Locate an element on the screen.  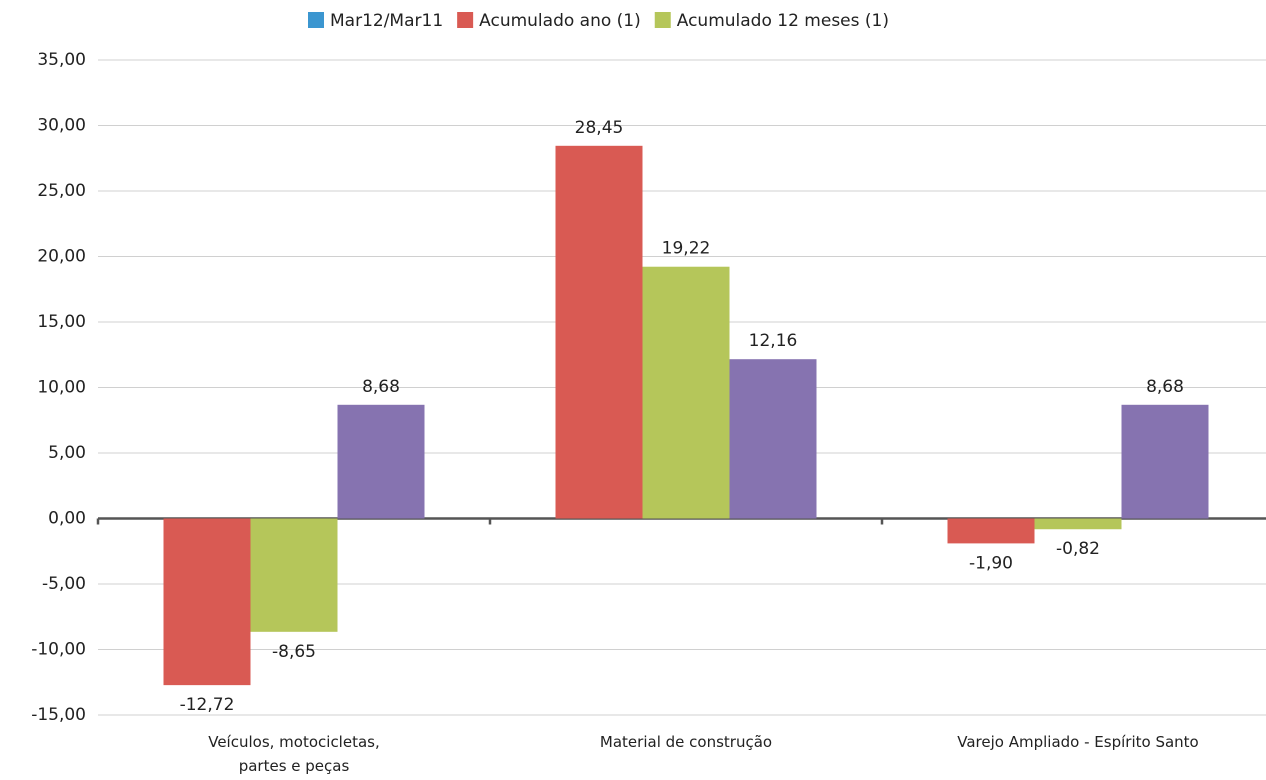
value-label: -12,72 is located at coordinates (207, 705).